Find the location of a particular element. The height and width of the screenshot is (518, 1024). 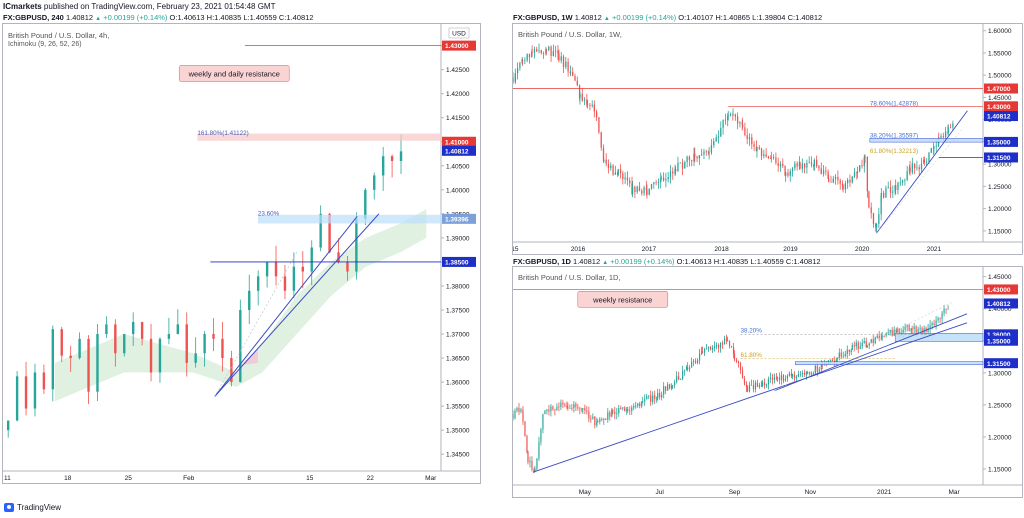

price-tag-label: 1.39396 is located at coordinates (457, 219).